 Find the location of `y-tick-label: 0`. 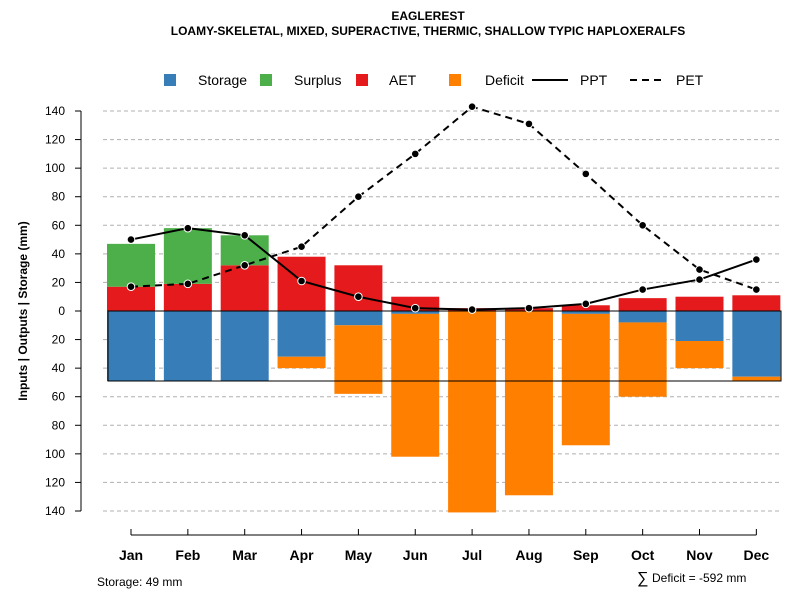

y-tick-label: 0 is located at coordinates (61, 311).